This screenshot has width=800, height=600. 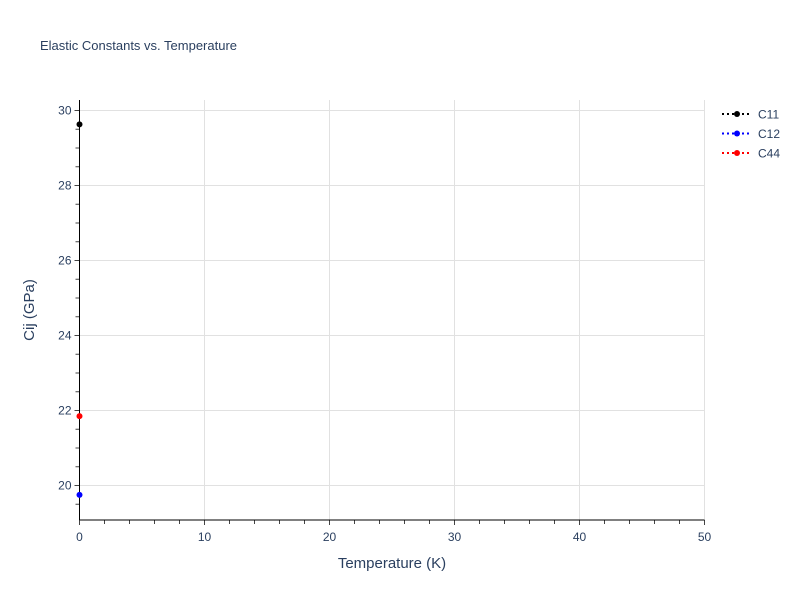 What do you see at coordinates (392, 563) in the screenshot?
I see `x-axis-label: Temperature (K)` at bounding box center [392, 563].